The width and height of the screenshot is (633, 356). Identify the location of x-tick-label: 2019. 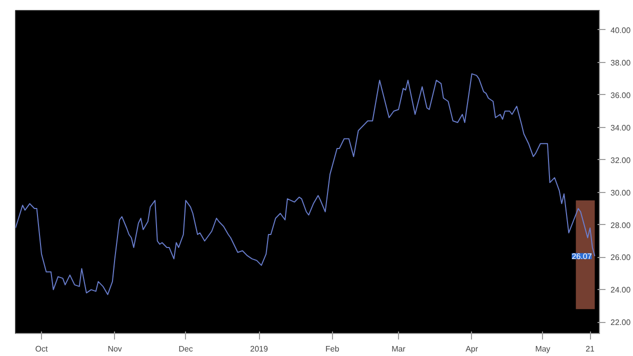
(259, 349).